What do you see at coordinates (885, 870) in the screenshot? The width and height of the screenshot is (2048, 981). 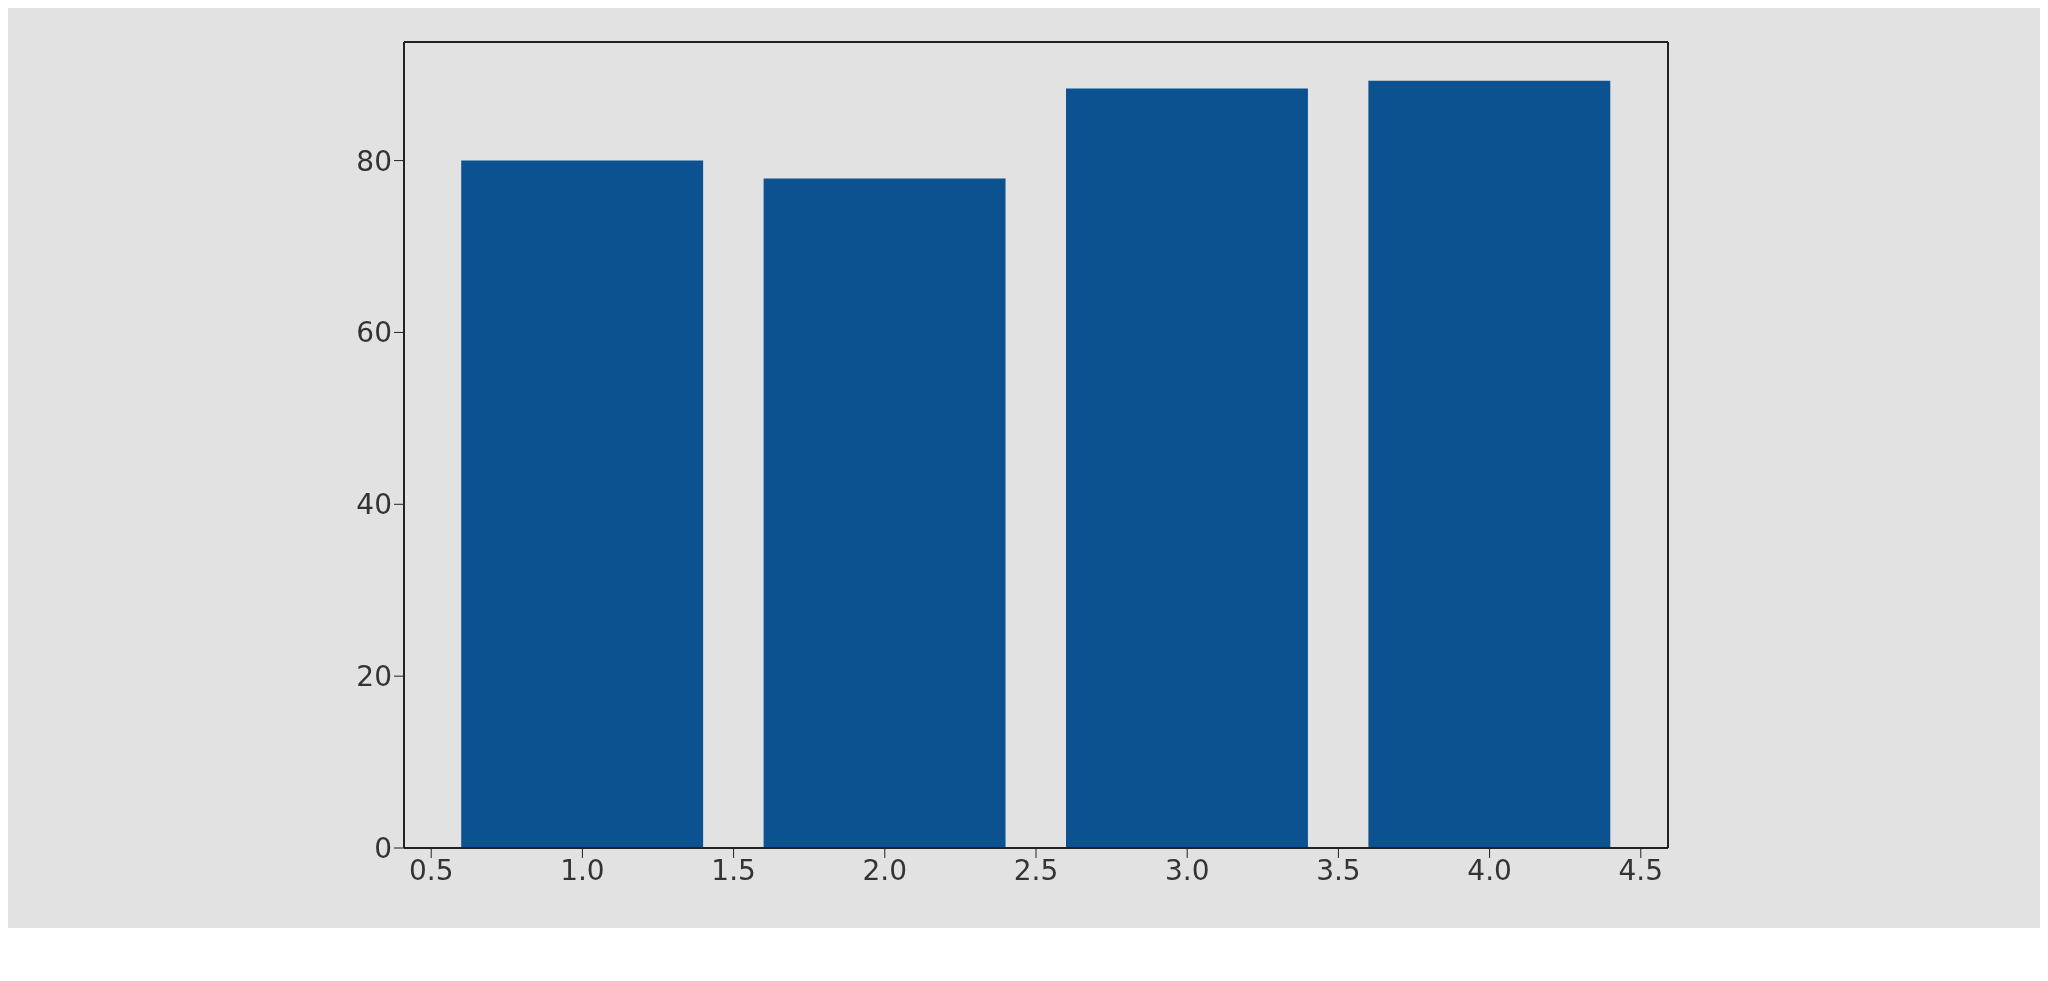 I see `x-tick-label: 2.0` at bounding box center [885, 870].